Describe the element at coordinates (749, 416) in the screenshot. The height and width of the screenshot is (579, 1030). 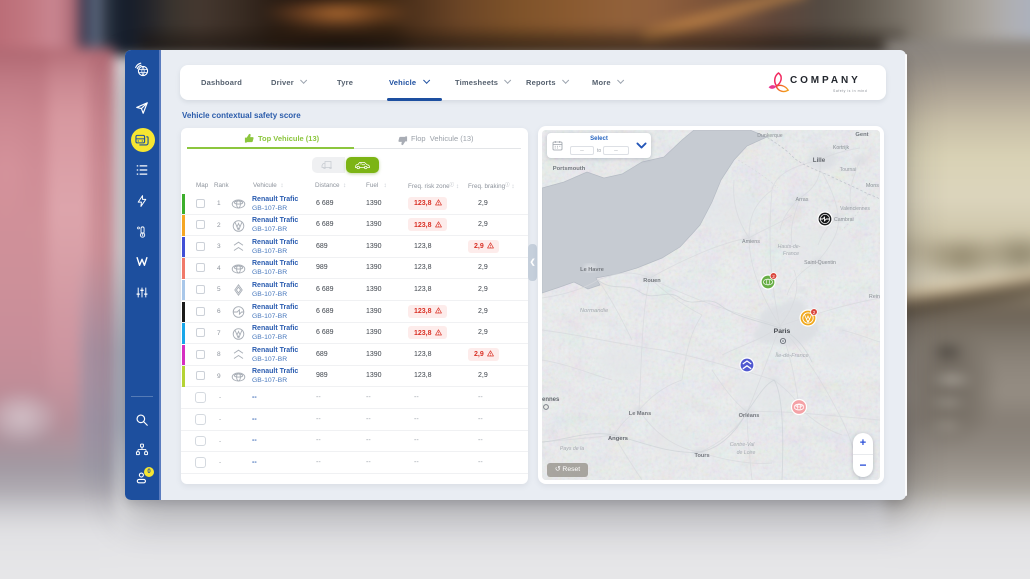
I see `svg-text: Orléans` at that location.